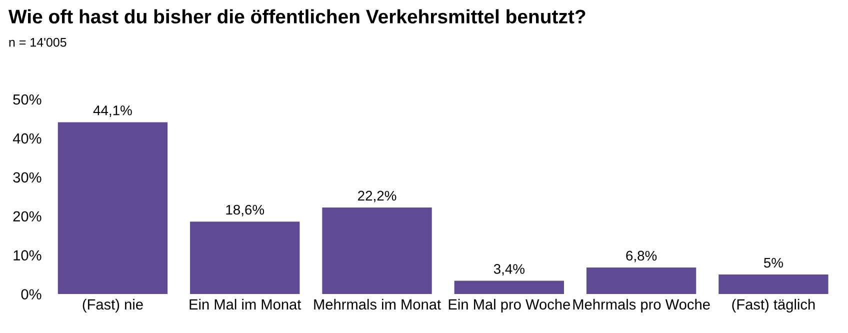 The image size is (848, 333). What do you see at coordinates (27, 177) in the screenshot?
I see `y-tick-label: 30%` at bounding box center [27, 177].